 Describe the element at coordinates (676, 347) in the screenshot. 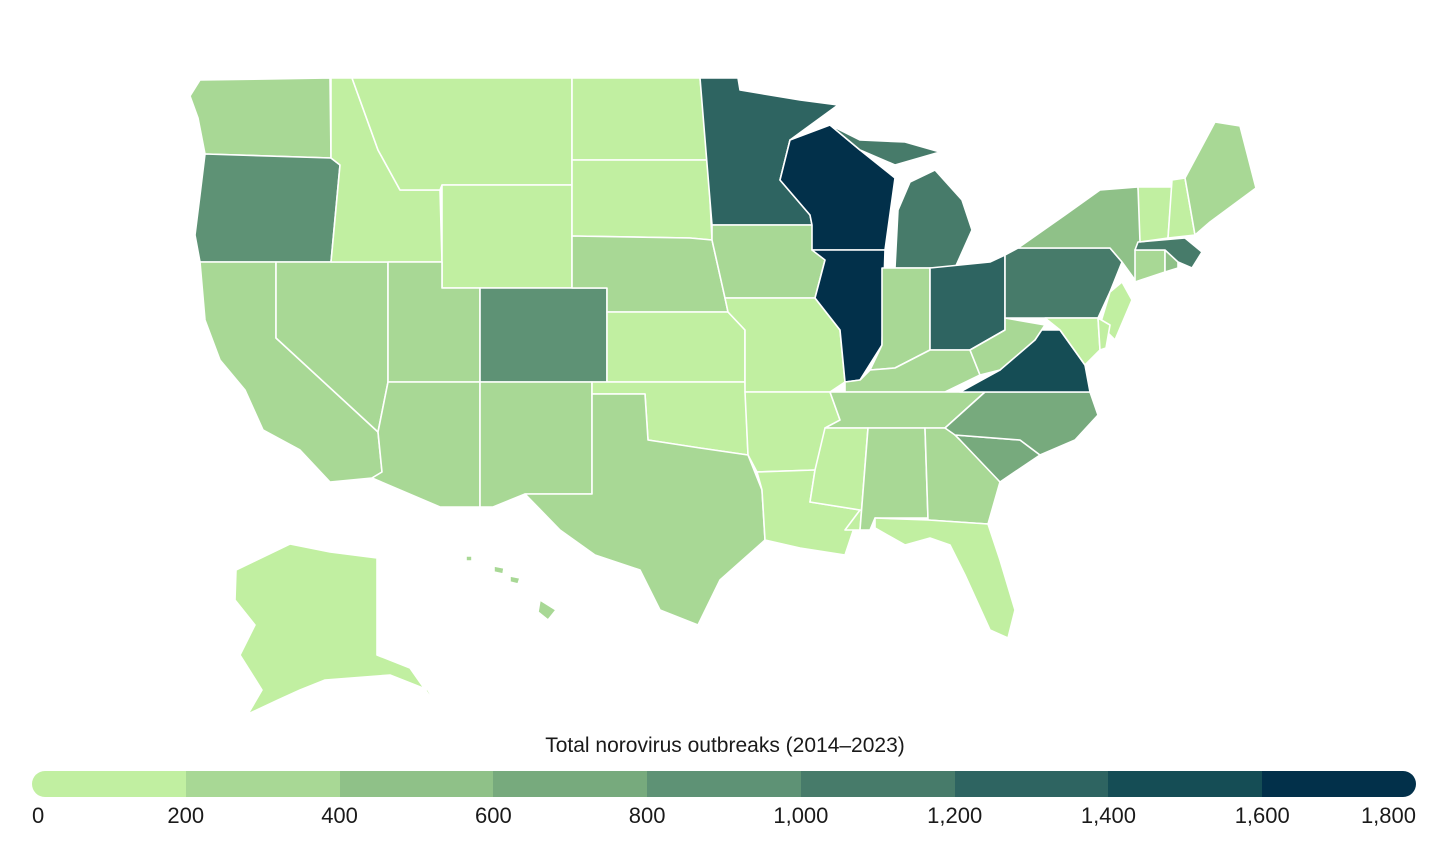

I see `state-ks` at that location.